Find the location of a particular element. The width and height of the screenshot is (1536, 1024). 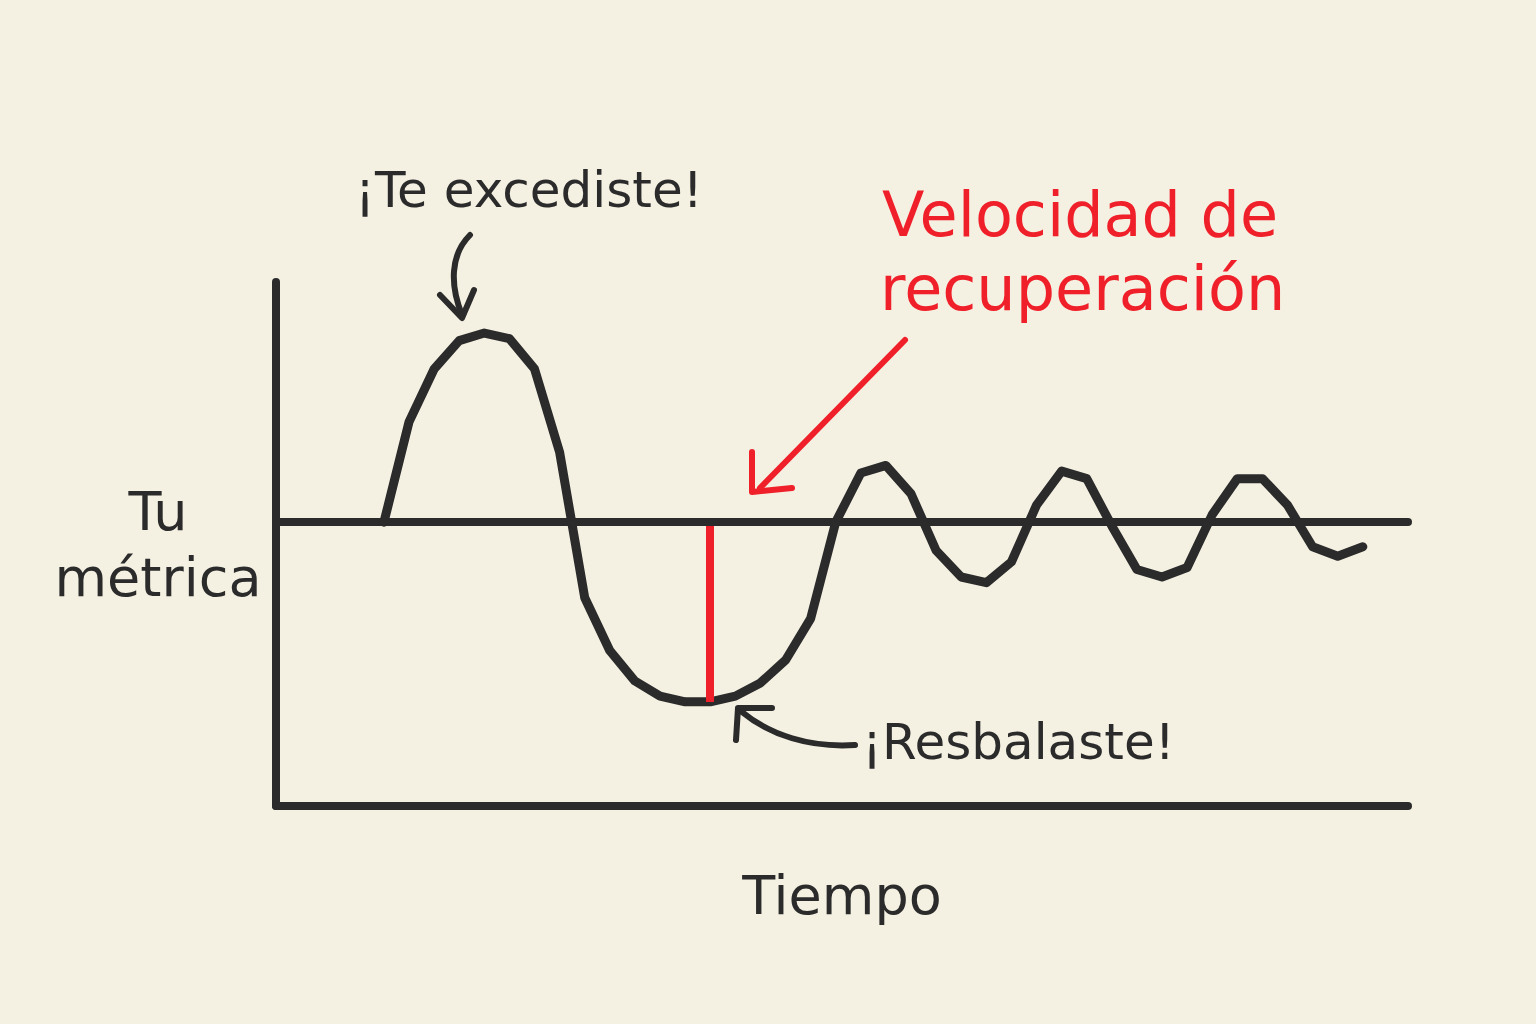

text: ¡Te excediste! is located at coordinates (529, 190).